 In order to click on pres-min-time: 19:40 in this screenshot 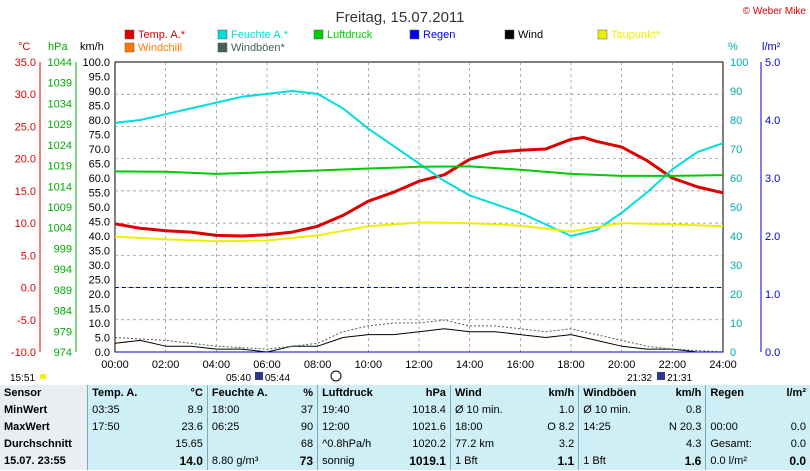, I will do `click(355, 410)`.